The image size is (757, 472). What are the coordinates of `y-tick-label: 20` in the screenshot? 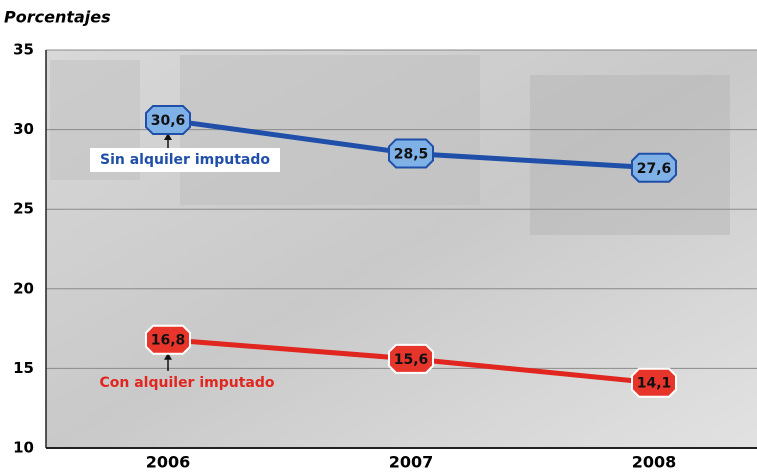 It's located at (23, 288).